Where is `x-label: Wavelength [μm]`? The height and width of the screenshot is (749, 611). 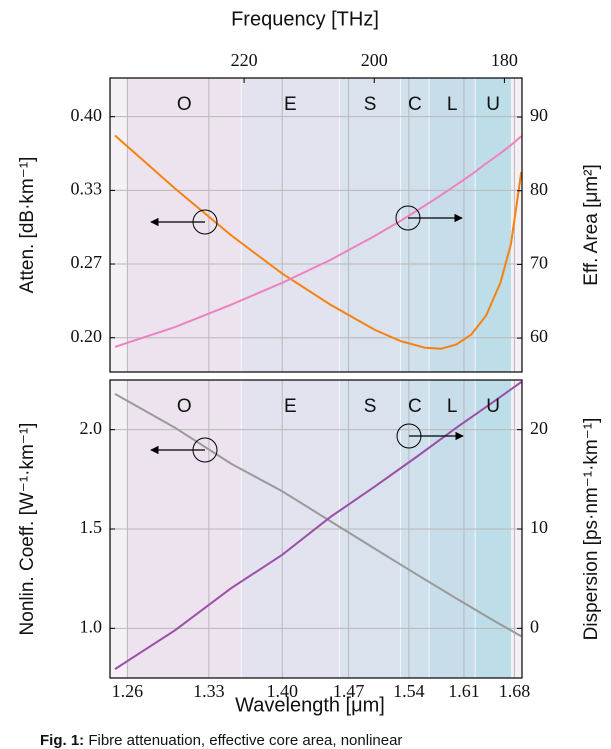
x-label: Wavelength [μm] is located at coordinates (310, 705).